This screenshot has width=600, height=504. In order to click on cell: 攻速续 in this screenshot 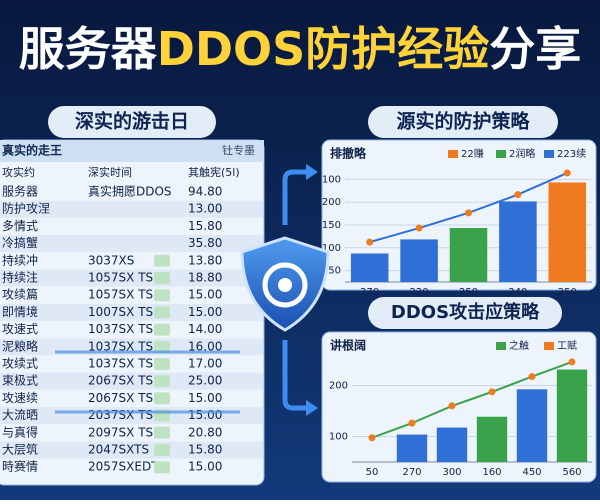, I will do `click(20, 398)`.